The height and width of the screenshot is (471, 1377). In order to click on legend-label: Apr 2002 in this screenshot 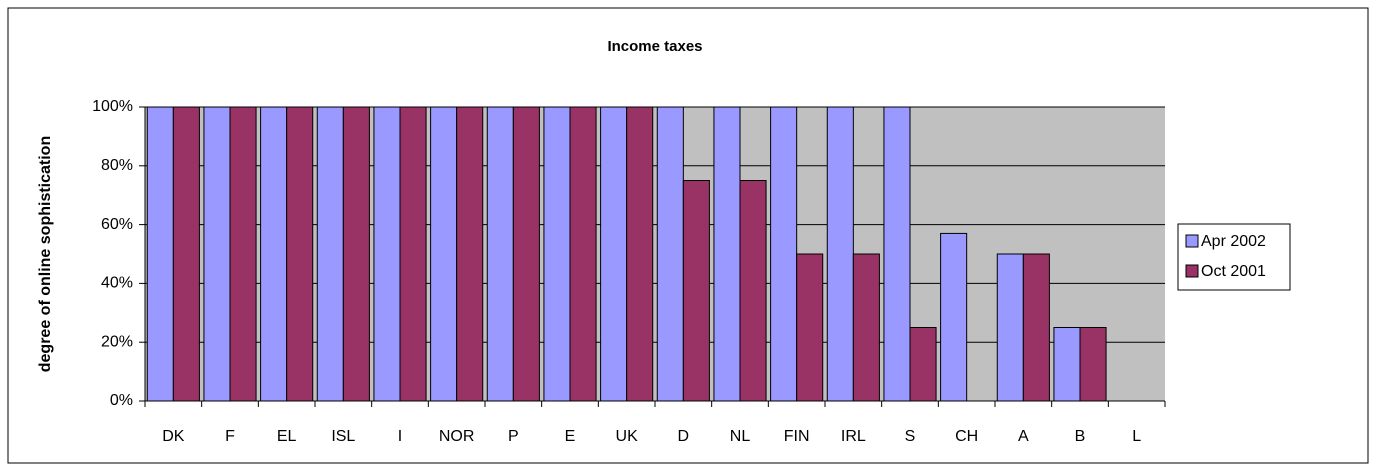, I will do `click(1233, 241)`.